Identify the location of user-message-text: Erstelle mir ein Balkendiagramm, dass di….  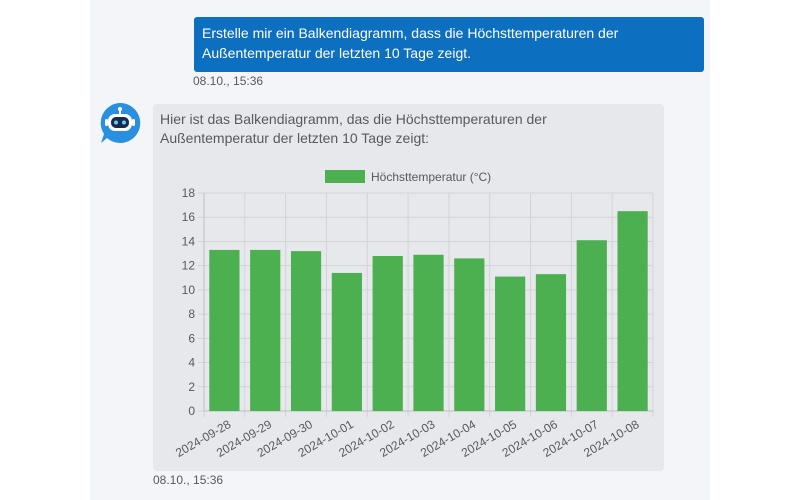
(410, 43).